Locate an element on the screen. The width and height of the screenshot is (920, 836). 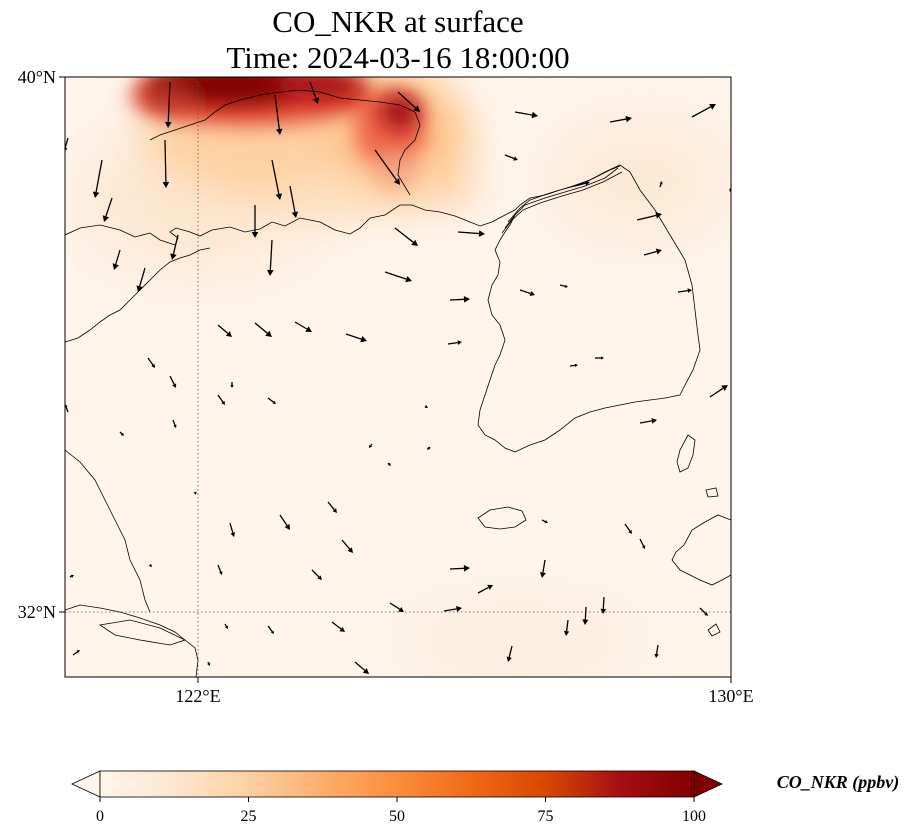
coastline-yangtze-delta is located at coordinates (132, 640).